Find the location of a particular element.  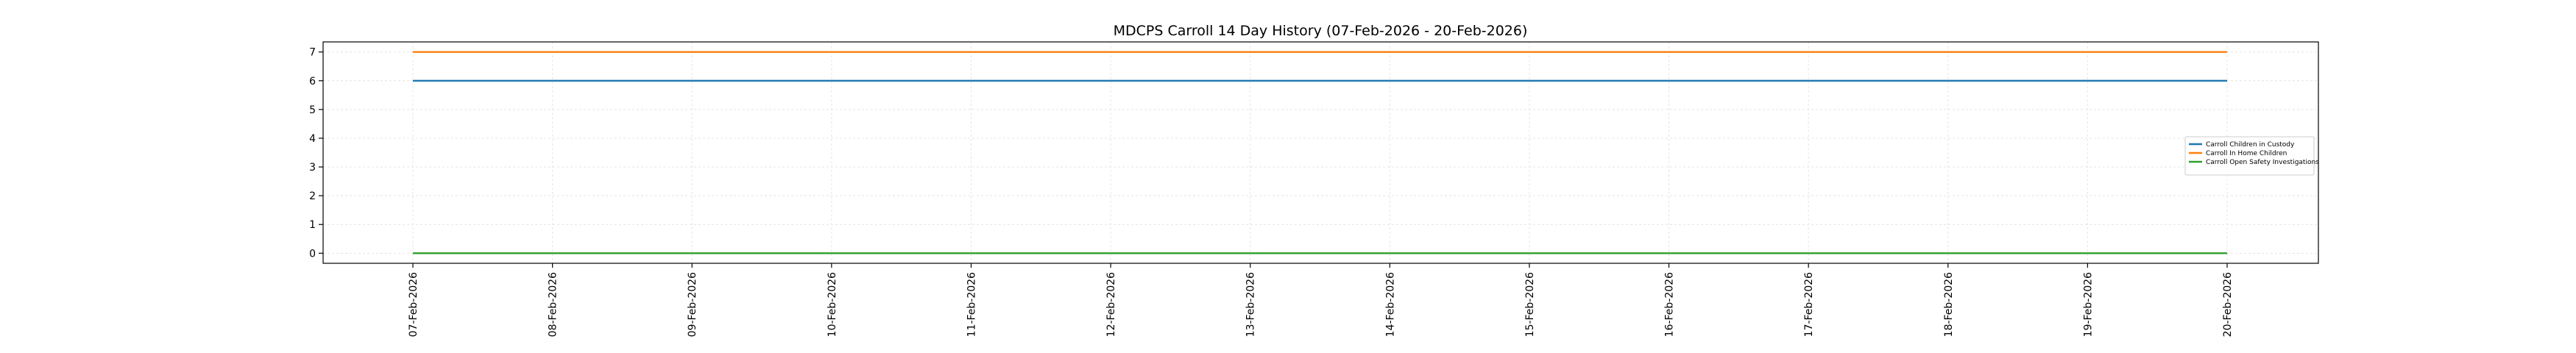

x-tick-label-1: 08-Feb-2026 is located at coordinates (553, 304).